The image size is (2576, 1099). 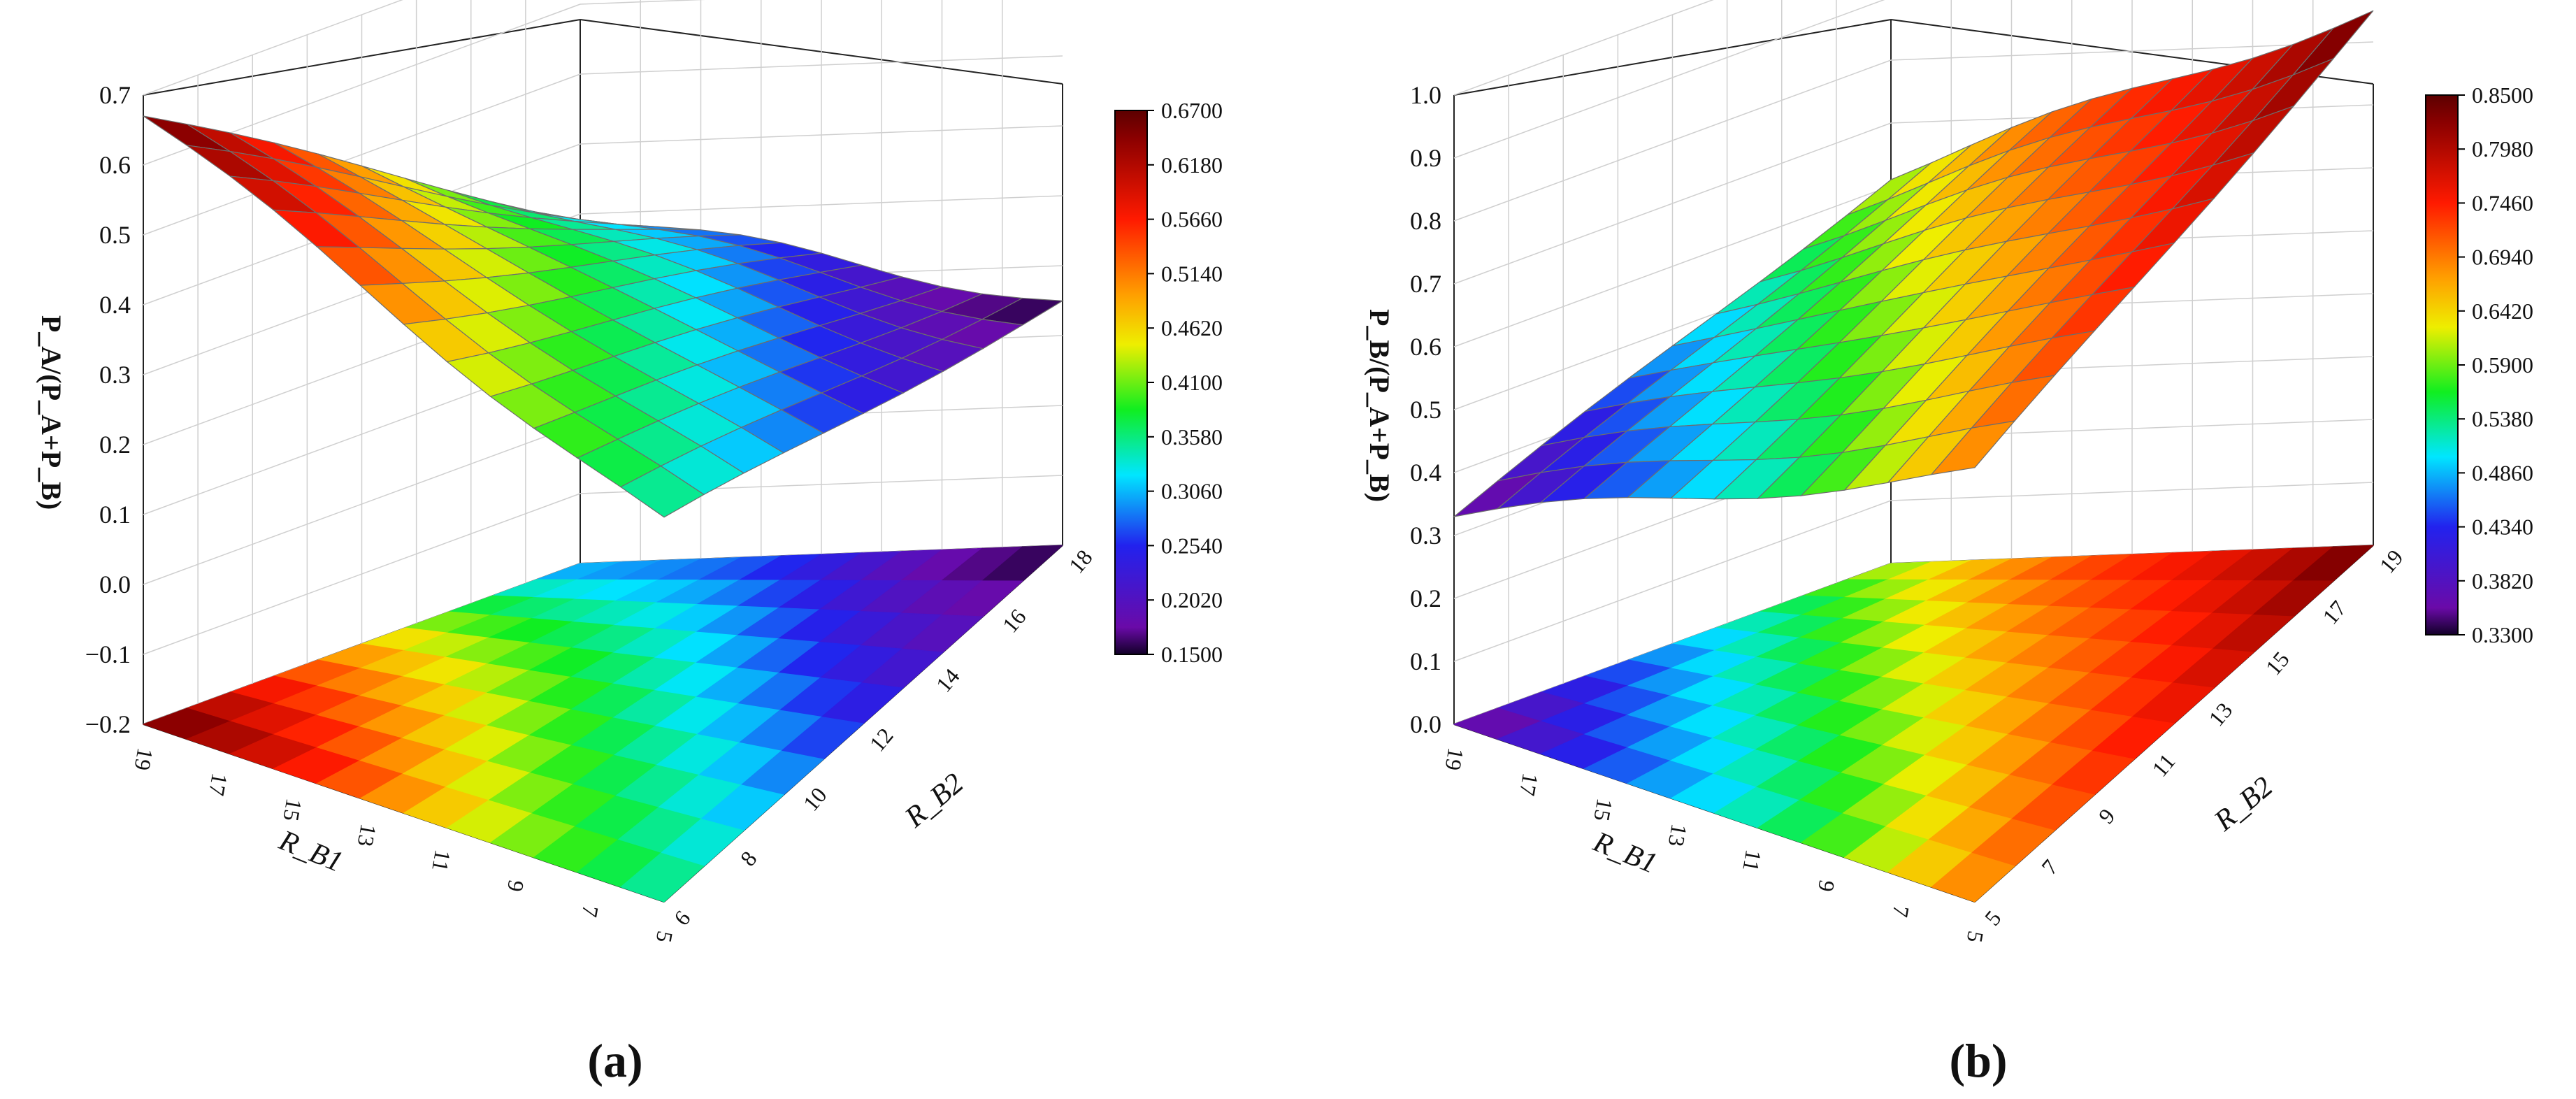 What do you see at coordinates (1425, 536) in the screenshot?
I see `panelb-z-tick-label: 0.3` at bounding box center [1425, 536].